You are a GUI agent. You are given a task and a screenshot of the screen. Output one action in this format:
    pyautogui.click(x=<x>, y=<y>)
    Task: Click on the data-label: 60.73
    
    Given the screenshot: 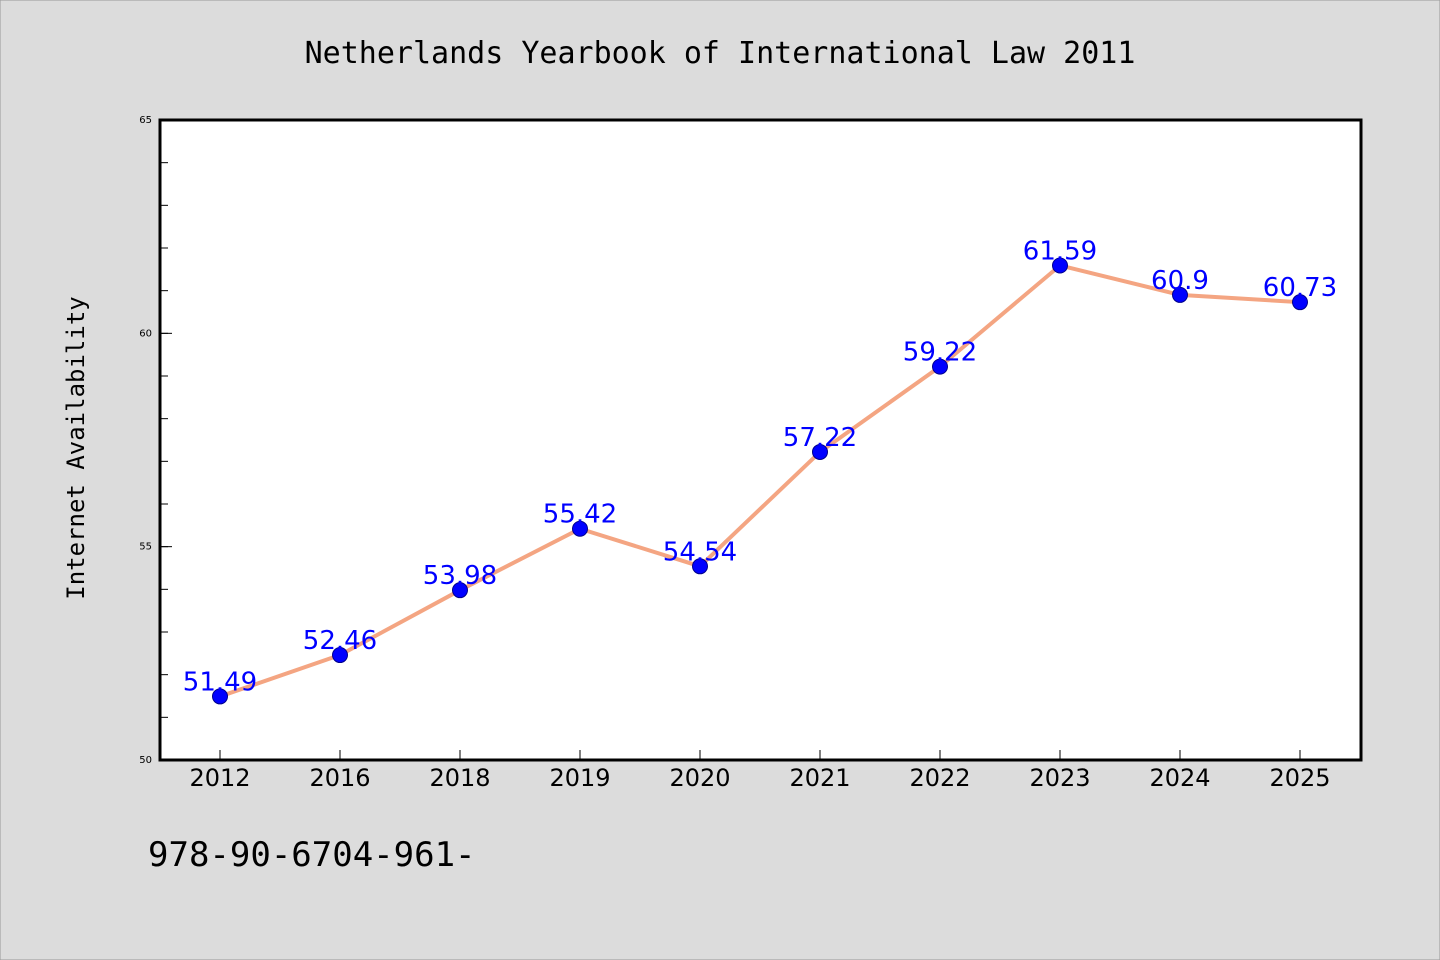 What is the action you would take?
    pyautogui.click(x=1300, y=288)
    